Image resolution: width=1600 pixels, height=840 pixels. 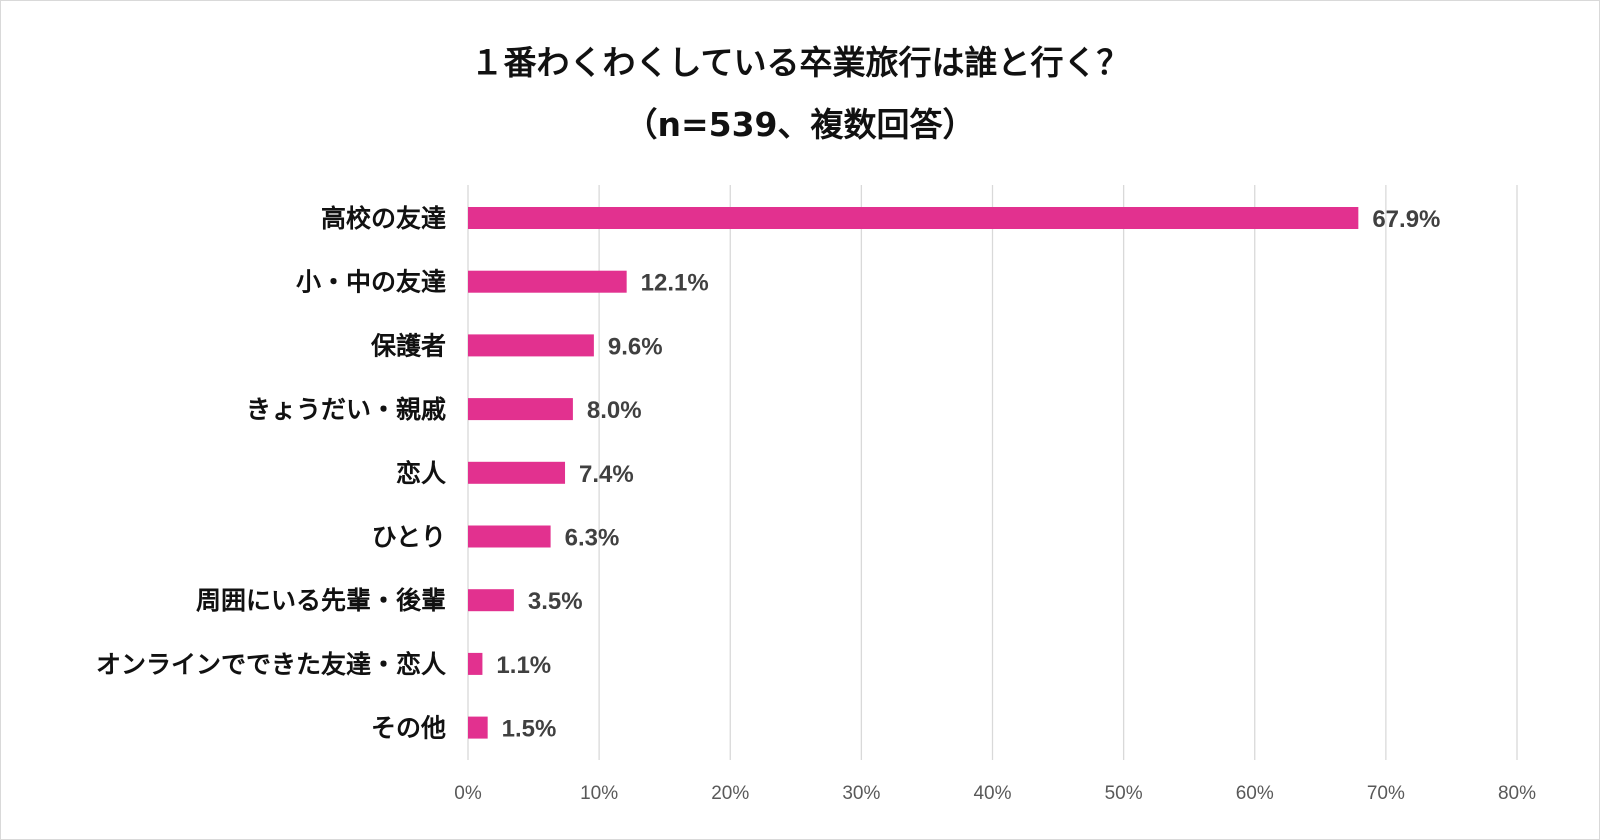 What do you see at coordinates (408, 728) in the screenshot?
I see `category-label: その他` at bounding box center [408, 728].